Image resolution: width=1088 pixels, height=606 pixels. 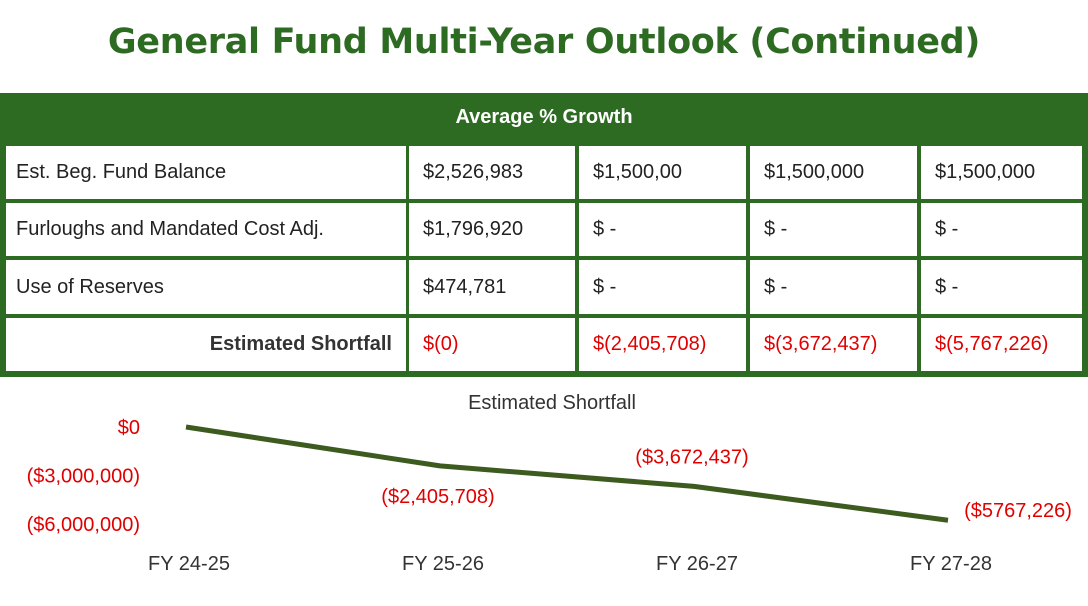 I want to click on table-cell: $2,526,983, so click(x=492, y=172).